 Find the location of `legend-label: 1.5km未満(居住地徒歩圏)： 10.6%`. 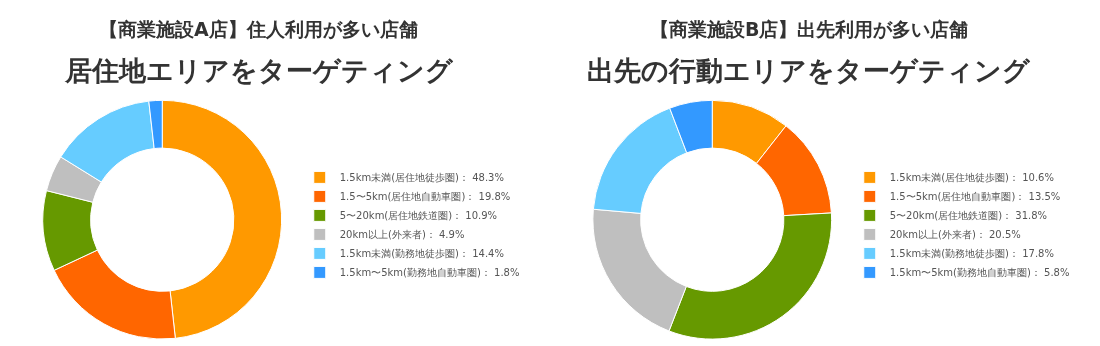

legend-label: 1.5km未満(居住地徒歩圏)： 10.6% is located at coordinates (971, 178).